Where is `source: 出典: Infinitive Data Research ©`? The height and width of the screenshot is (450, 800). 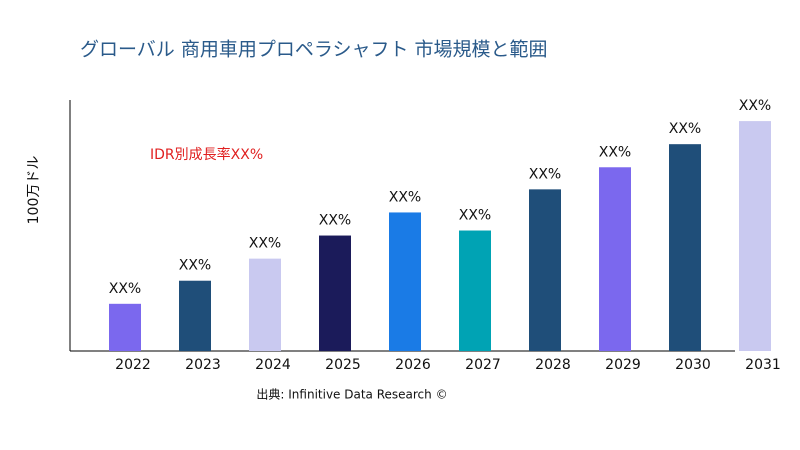 source: 出典: Infinitive Data Research © is located at coordinates (351, 395).